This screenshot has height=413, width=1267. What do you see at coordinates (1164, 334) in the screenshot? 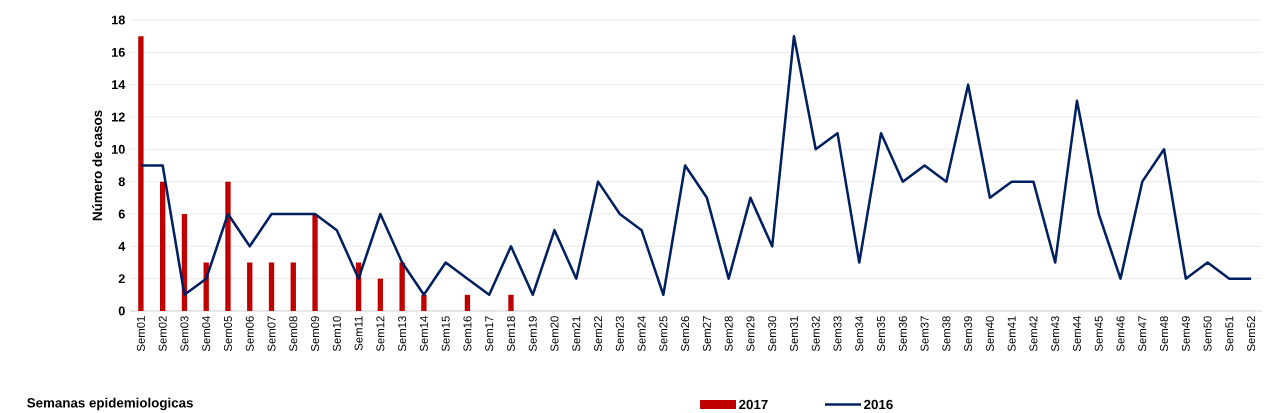
I see `x-tick-label: Sem48` at bounding box center [1164, 334].